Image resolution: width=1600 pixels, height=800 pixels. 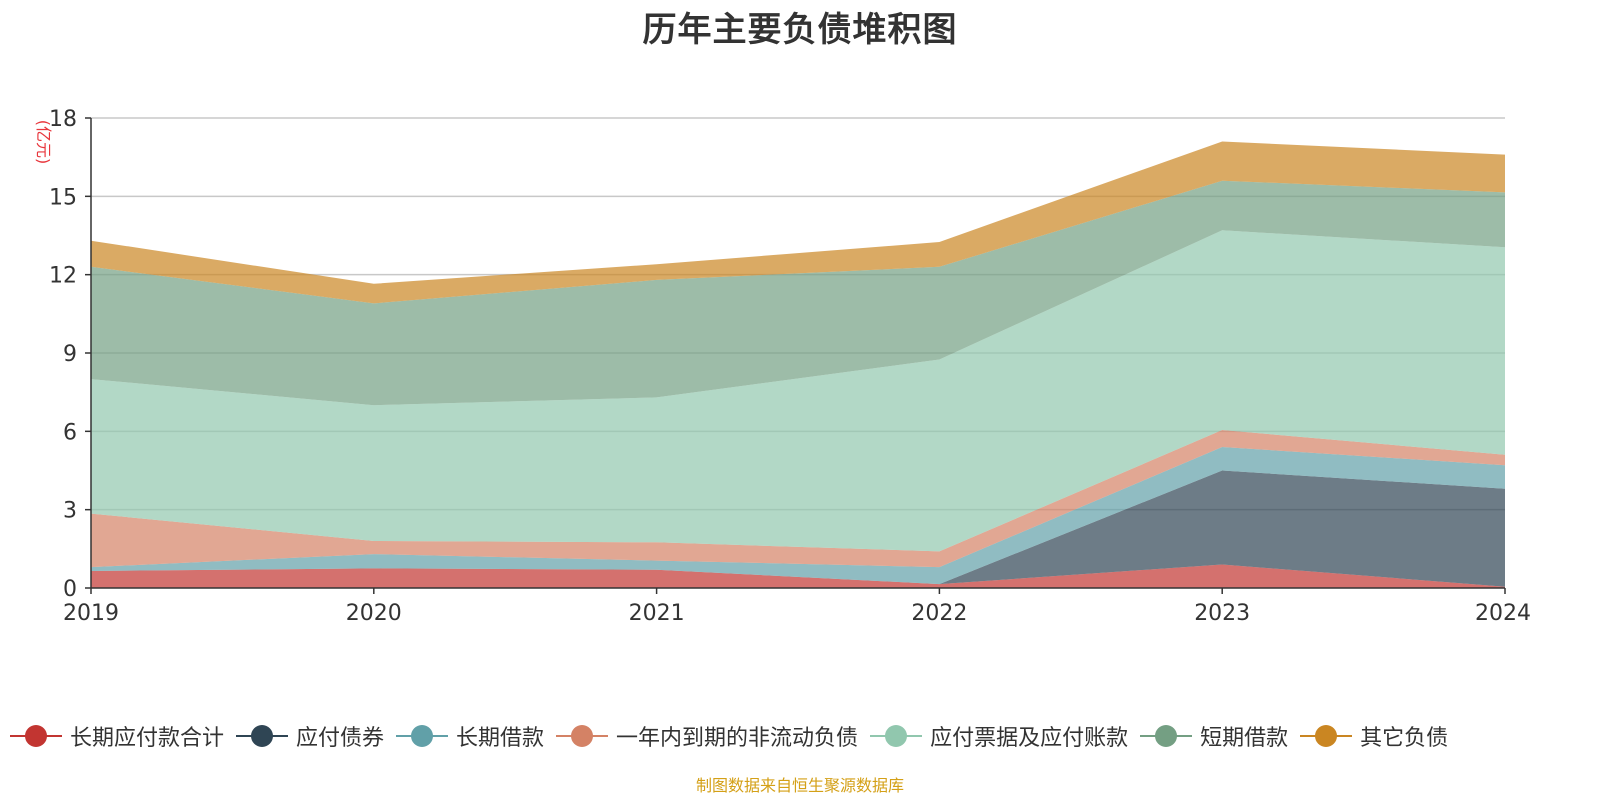 I want to click on x-tick-label: 2021, so click(x=657, y=613).